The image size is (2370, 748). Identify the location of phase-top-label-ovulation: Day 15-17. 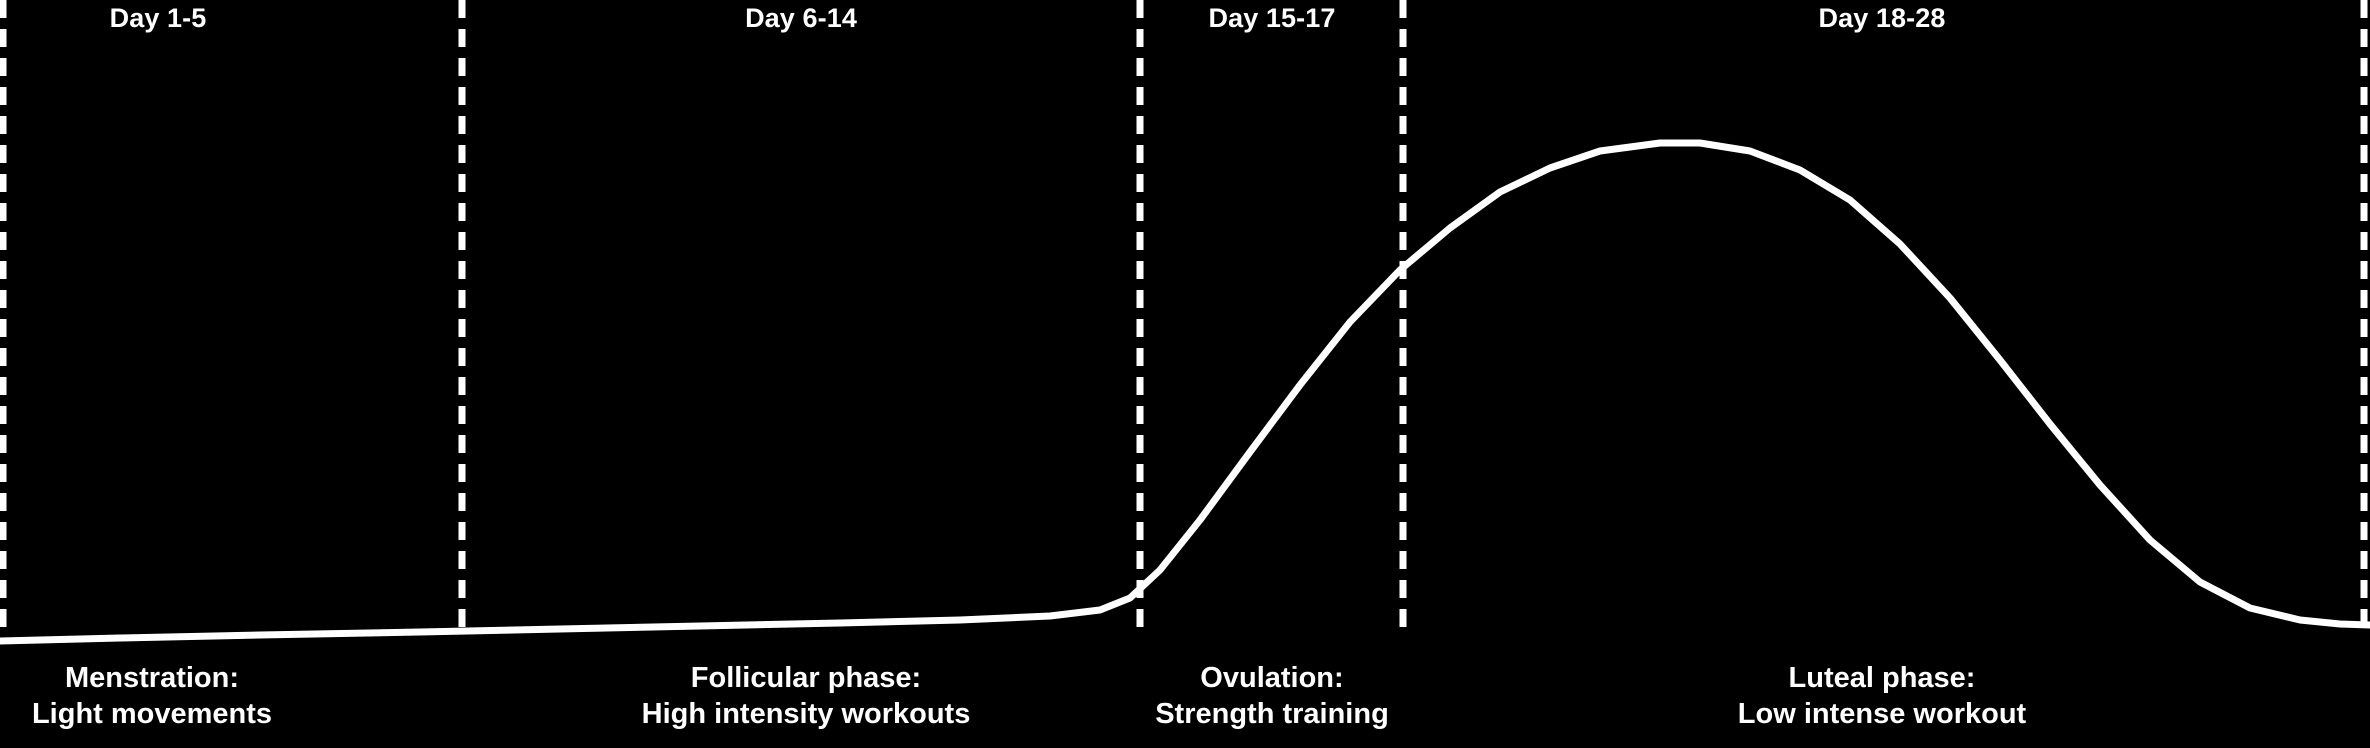
(1272, 18).